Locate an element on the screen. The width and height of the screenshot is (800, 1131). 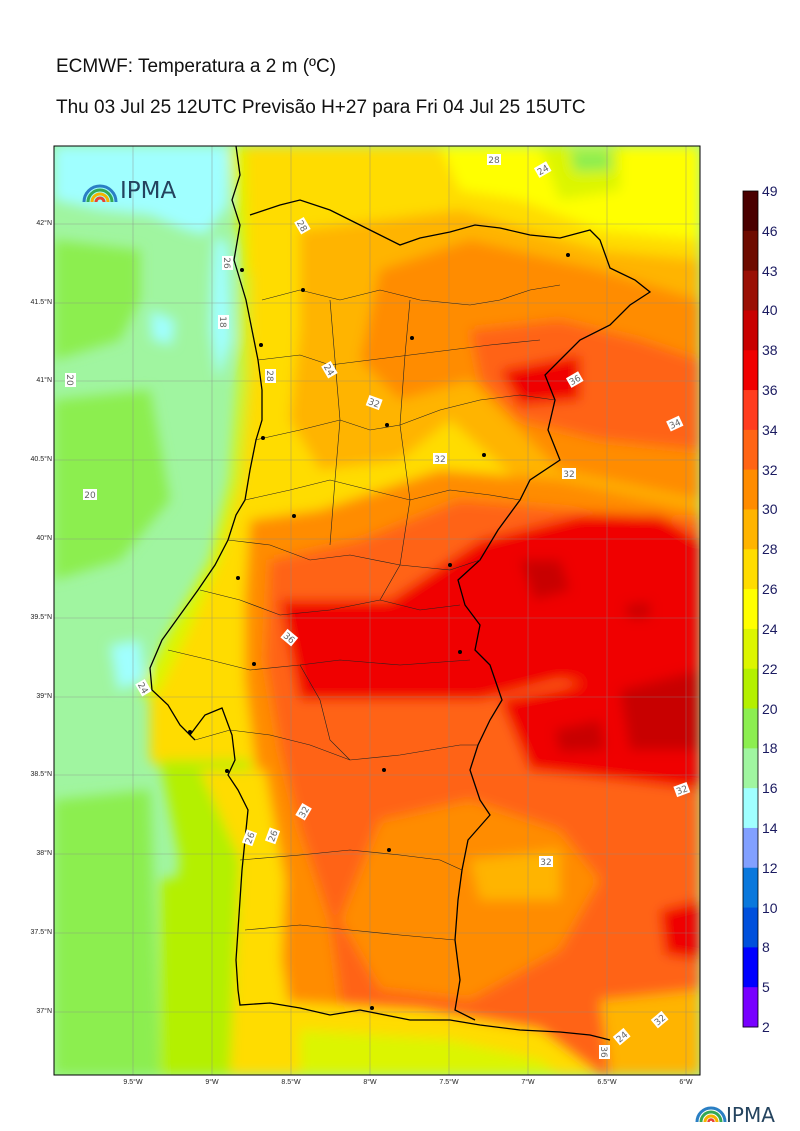
colorbar-label: 16 is located at coordinates (770, 788).